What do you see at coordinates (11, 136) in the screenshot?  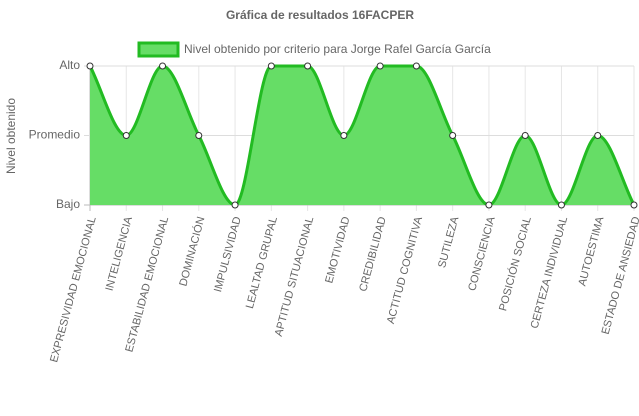 I see `y-axis-title: Nivel obtenido` at bounding box center [11, 136].